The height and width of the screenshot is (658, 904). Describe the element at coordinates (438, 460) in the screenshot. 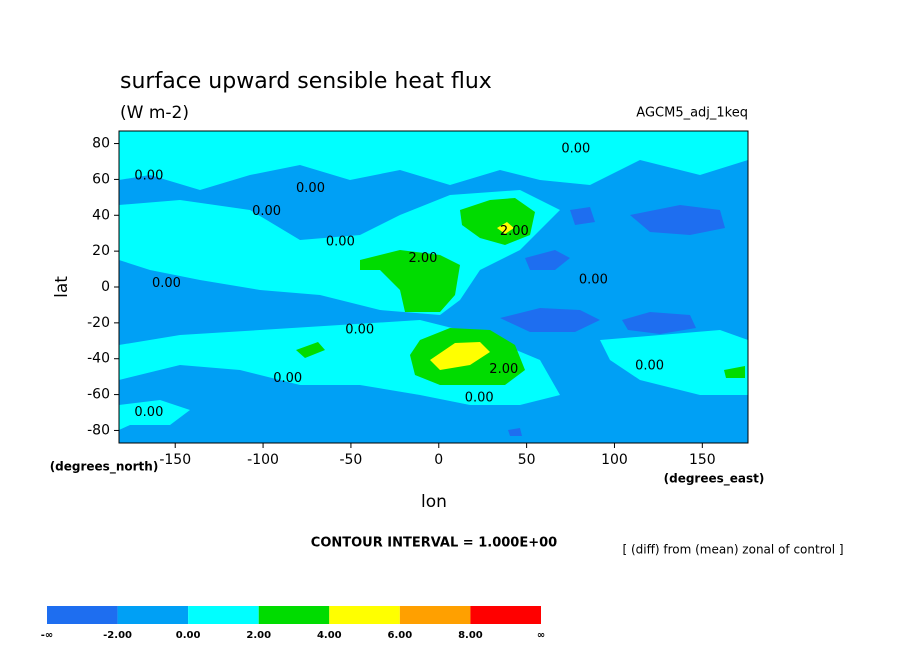

I see `x-tick-label: 0` at that location.